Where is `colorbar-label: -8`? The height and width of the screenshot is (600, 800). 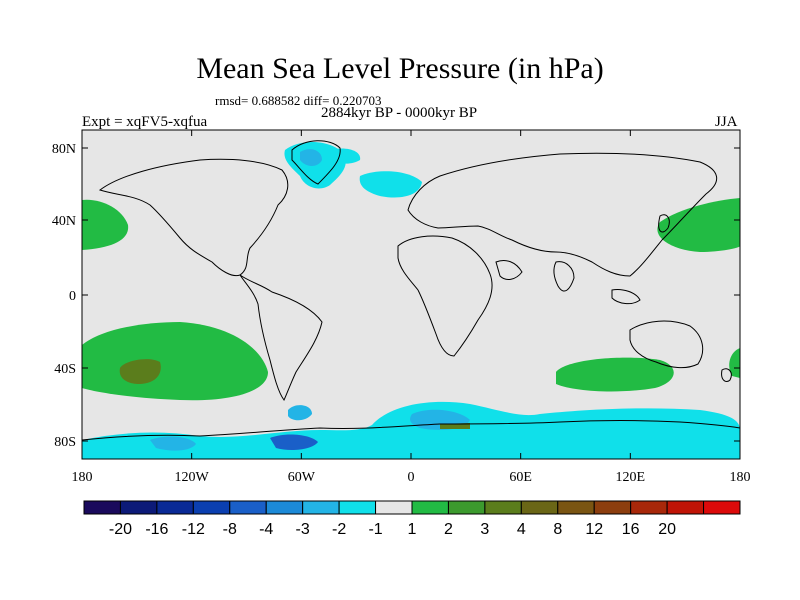
colorbar-label: -8 is located at coordinates (230, 529).